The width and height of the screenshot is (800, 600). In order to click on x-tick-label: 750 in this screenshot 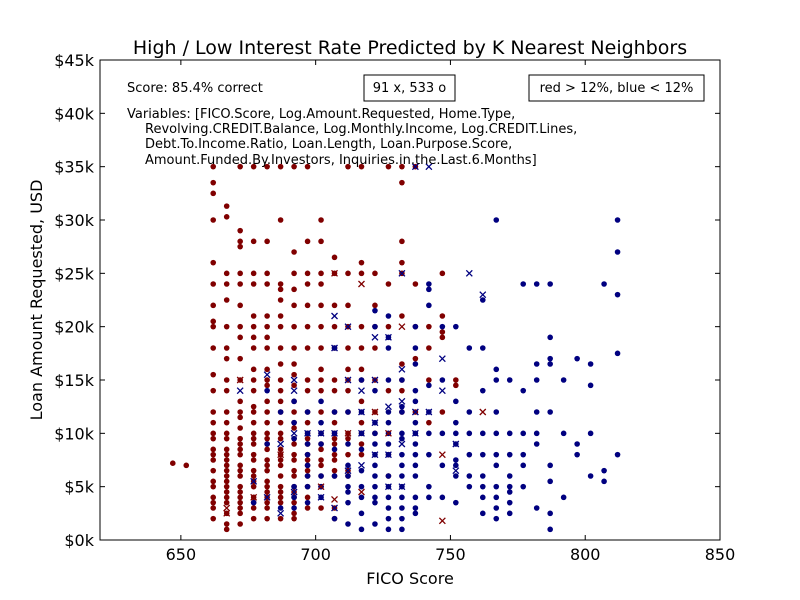, I will do `click(450, 554)`.